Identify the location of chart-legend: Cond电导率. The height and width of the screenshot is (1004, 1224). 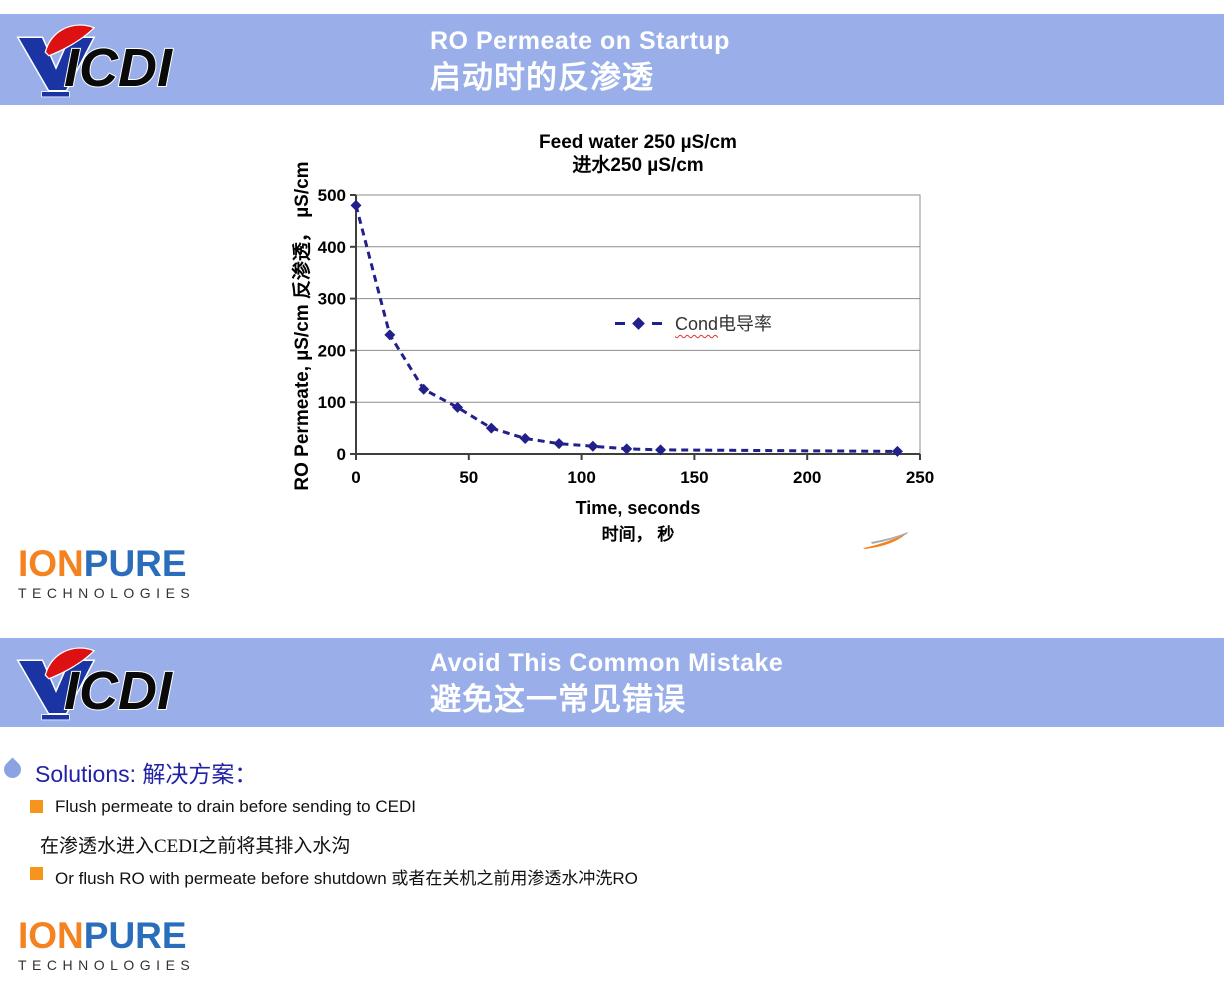
(693, 323).